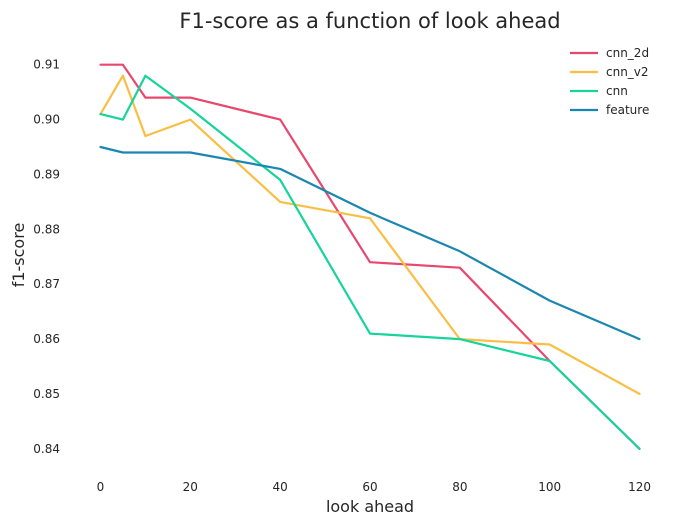 The image size is (677, 526). I want to click on x-axis-ticks: 0 20 40 60 80 100 120, so click(374, 487).